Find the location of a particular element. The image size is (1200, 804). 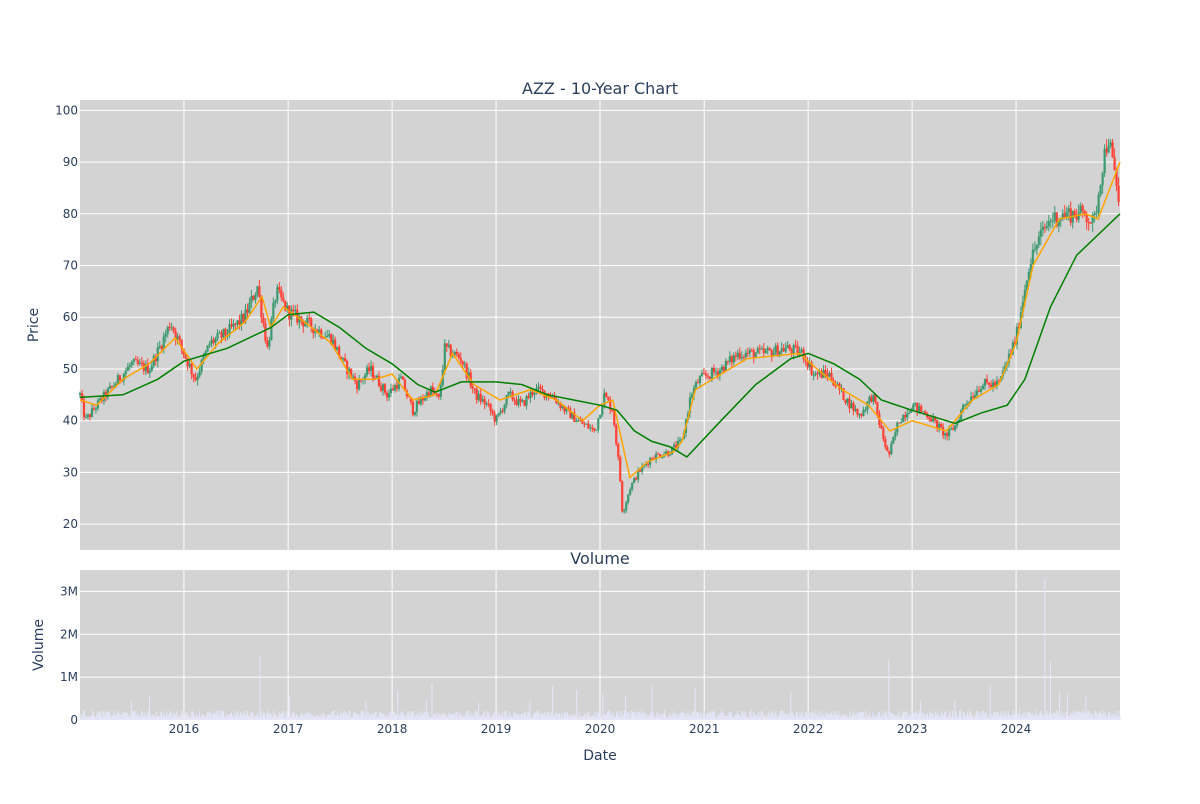

price-tick-label: 60 is located at coordinates (70, 317).